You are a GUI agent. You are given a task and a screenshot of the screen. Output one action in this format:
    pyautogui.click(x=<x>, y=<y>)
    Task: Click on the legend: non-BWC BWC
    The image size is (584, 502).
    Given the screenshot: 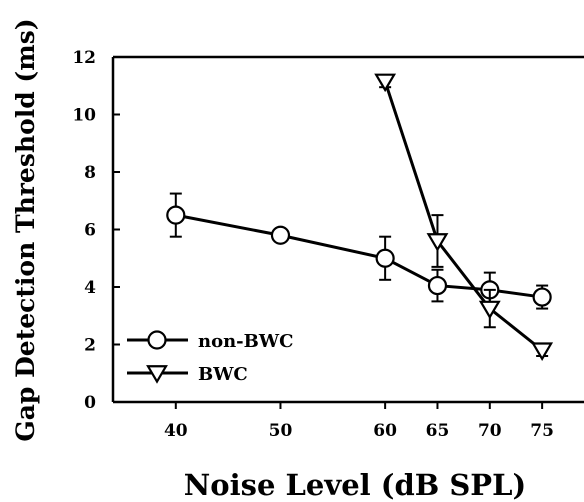 What is the action you would take?
    pyautogui.click(x=210, y=357)
    